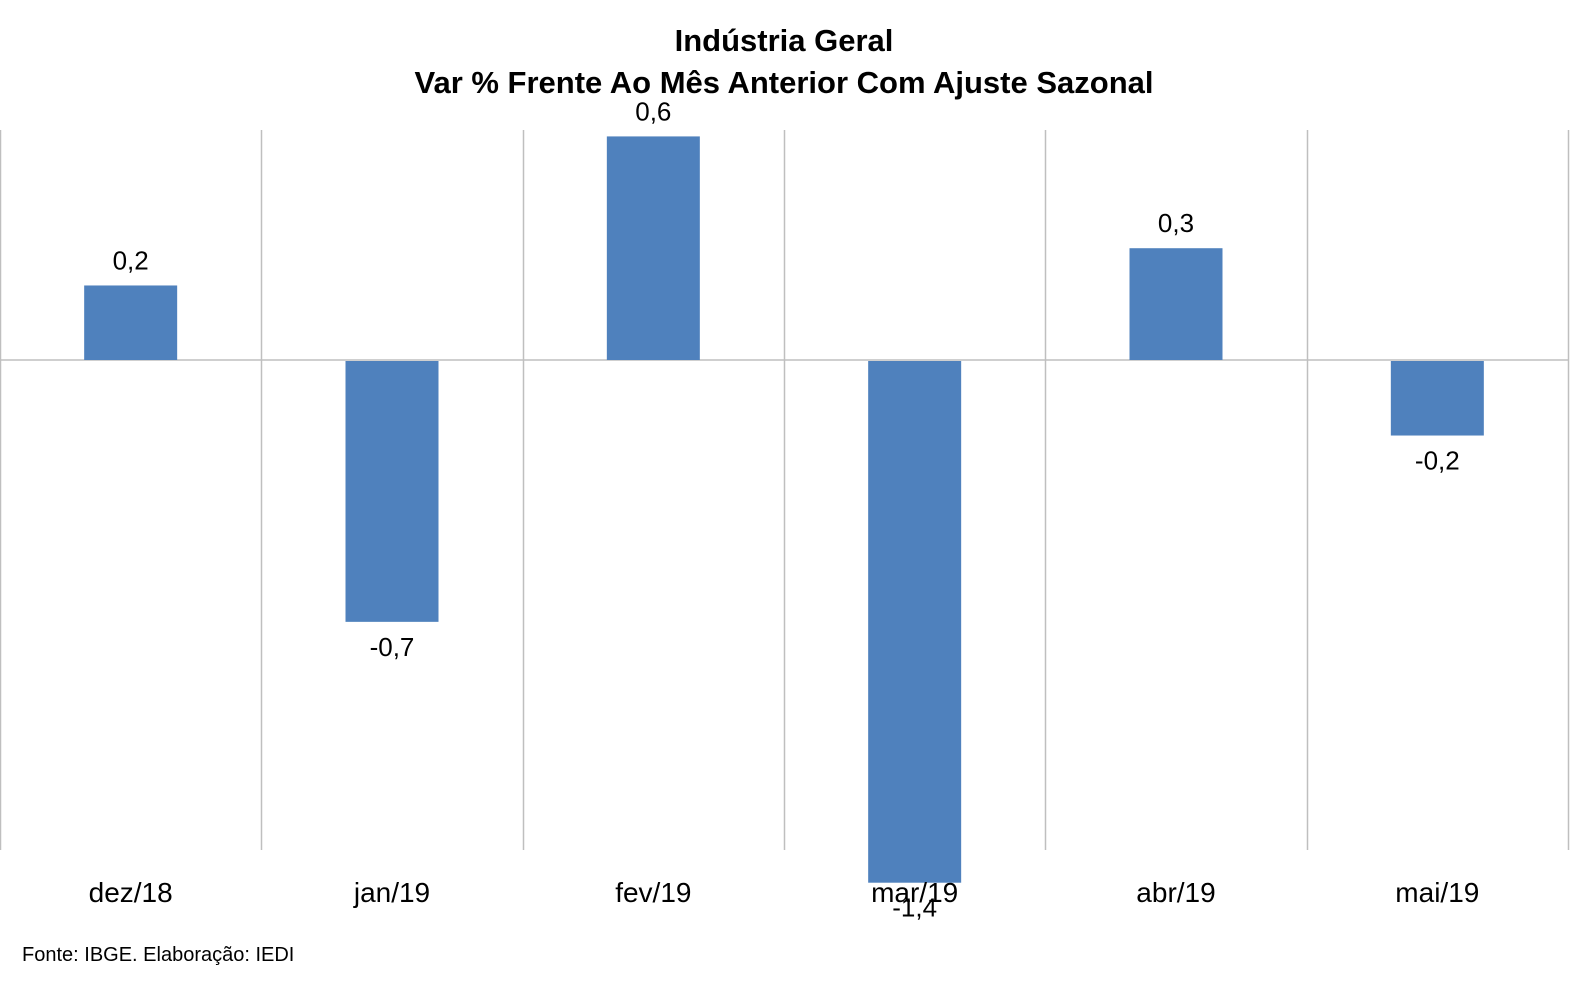 The height and width of the screenshot is (988, 1582). What do you see at coordinates (391, 892) in the screenshot?
I see `x-tick-label: jan/19` at bounding box center [391, 892].